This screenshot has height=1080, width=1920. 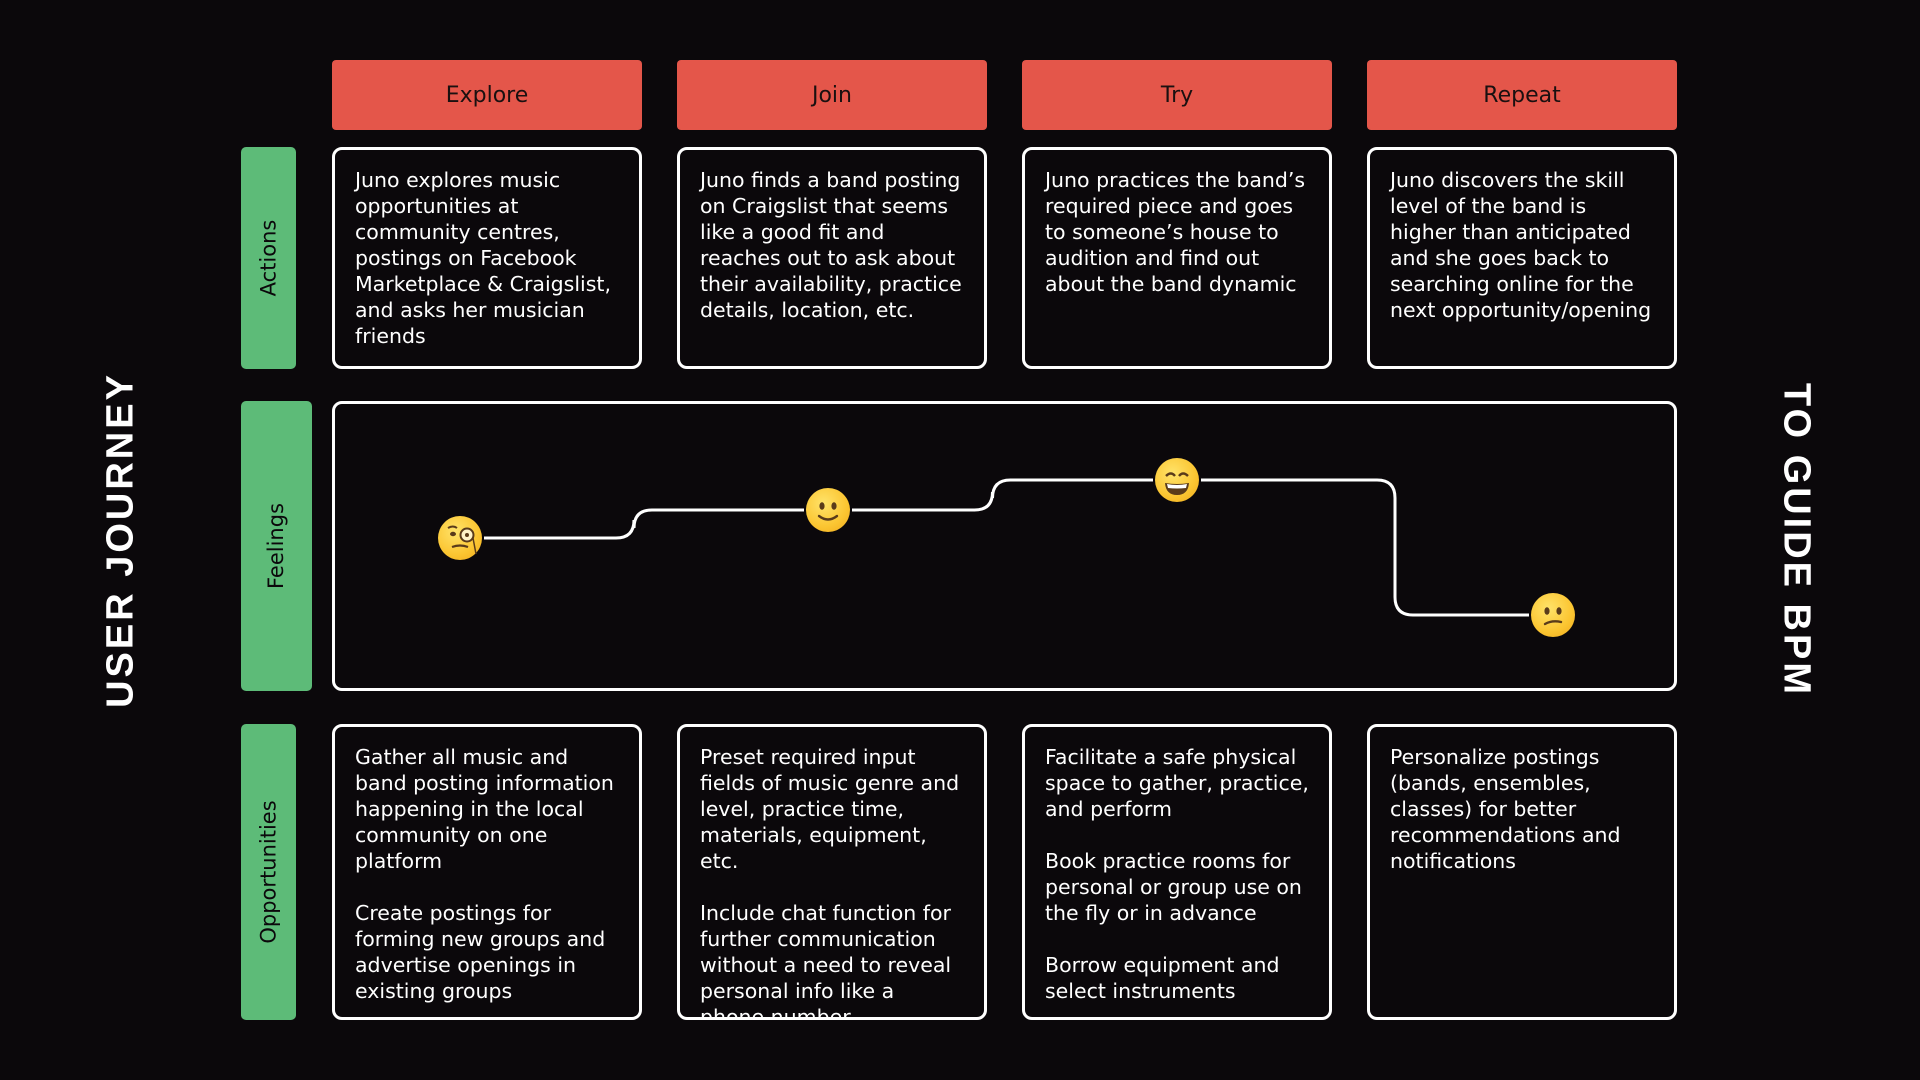 I want to click on row-label-actions: Actions, so click(x=268, y=258).